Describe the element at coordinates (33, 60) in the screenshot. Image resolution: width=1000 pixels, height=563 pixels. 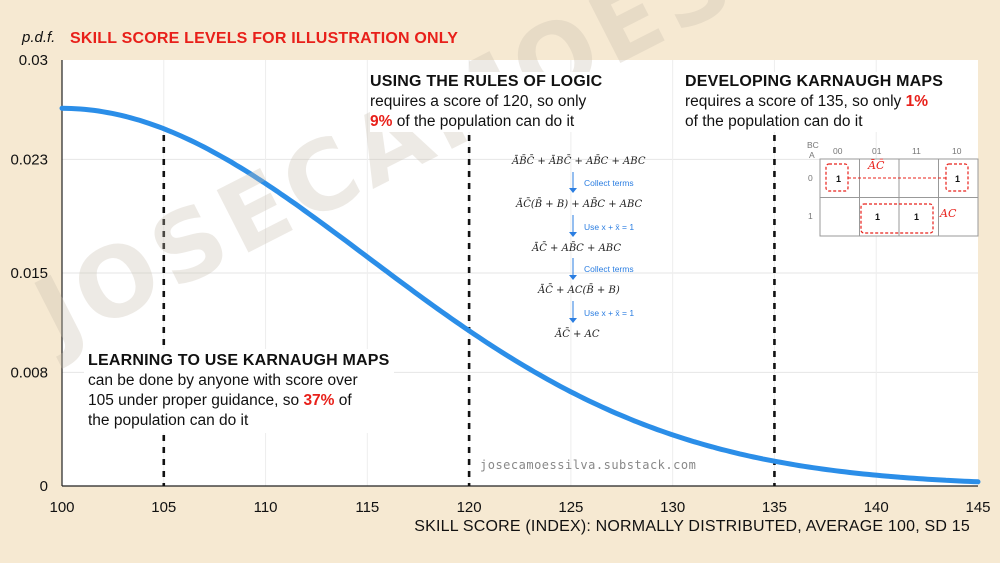
I see `y-tick-label: 0.03` at that location.